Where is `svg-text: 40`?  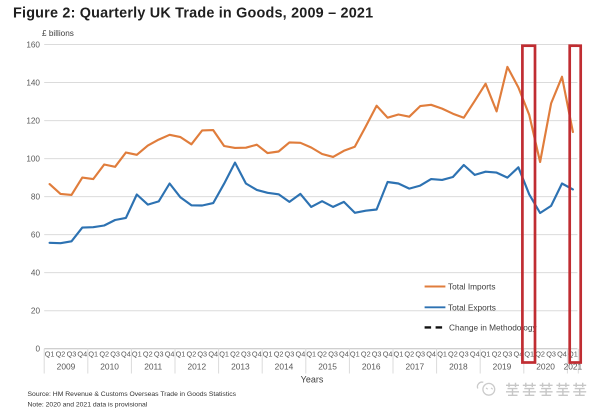 svg-text: 40 is located at coordinates (36, 272).